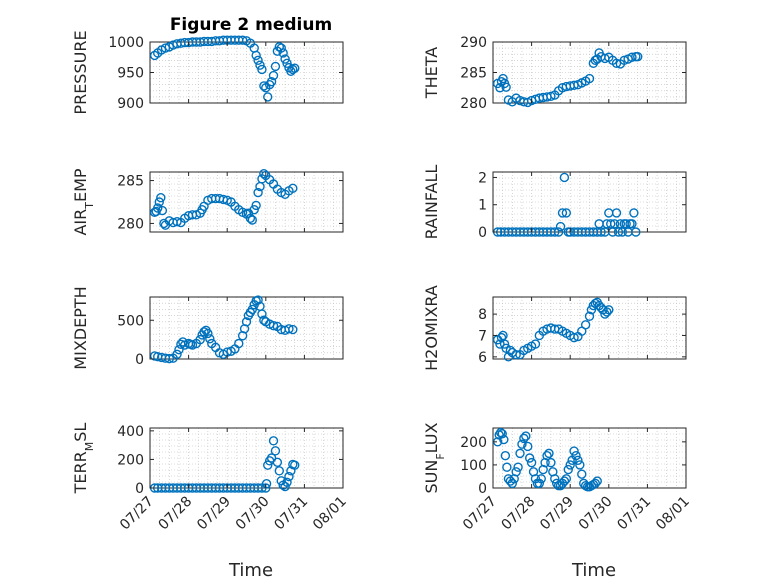 The width and height of the screenshot is (778, 583). Describe the element at coordinates (224, 68) in the screenshot. I see `markers-pressure` at that location.